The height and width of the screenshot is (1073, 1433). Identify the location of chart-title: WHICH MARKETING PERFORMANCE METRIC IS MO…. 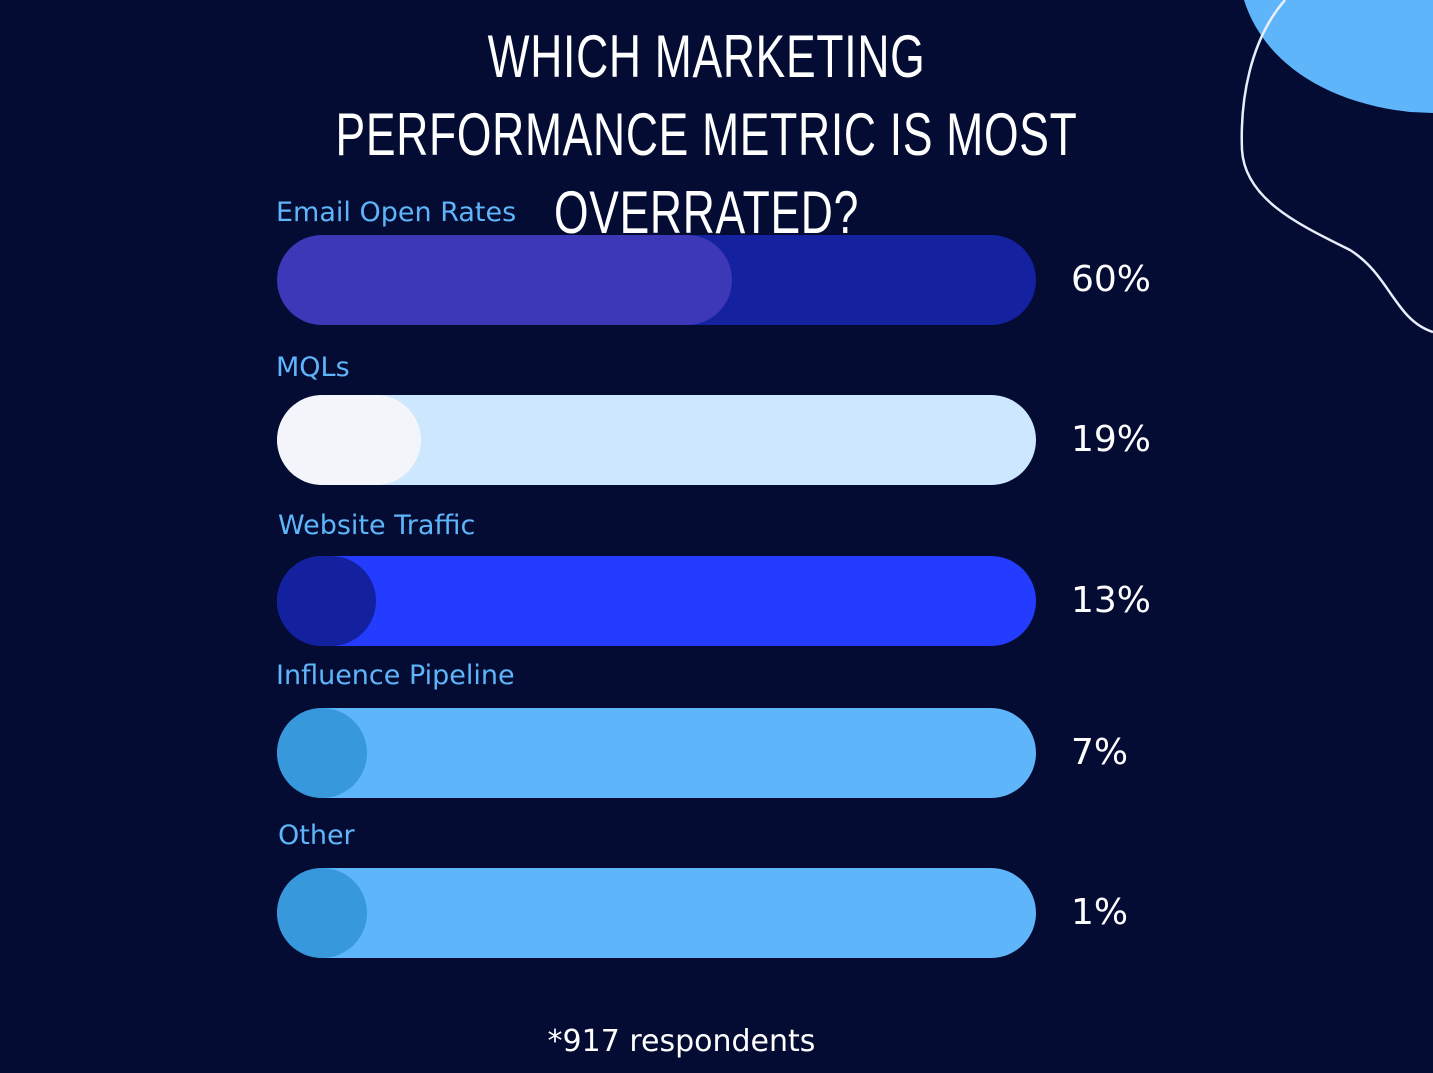
(706, 134).